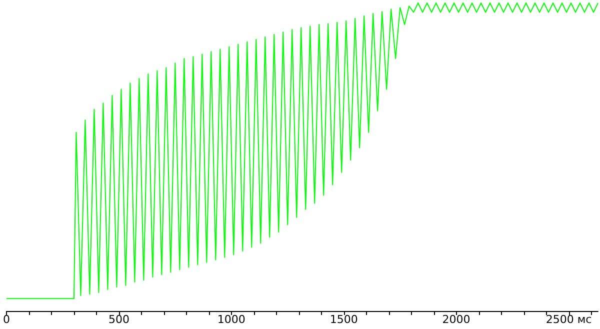 The width and height of the screenshot is (600, 329). What do you see at coordinates (569, 319) in the screenshot?
I see `x-tick-label: 2500 мс` at bounding box center [569, 319].